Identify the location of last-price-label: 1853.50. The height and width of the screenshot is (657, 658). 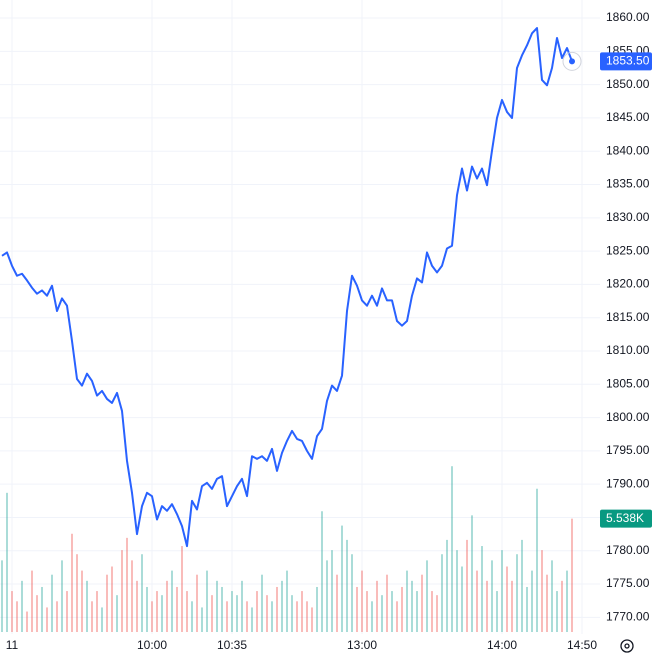
(628, 61).